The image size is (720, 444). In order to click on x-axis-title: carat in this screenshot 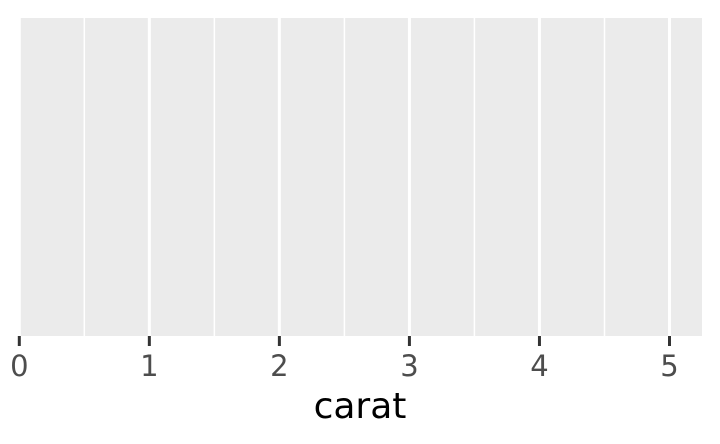, I will do `click(360, 406)`.